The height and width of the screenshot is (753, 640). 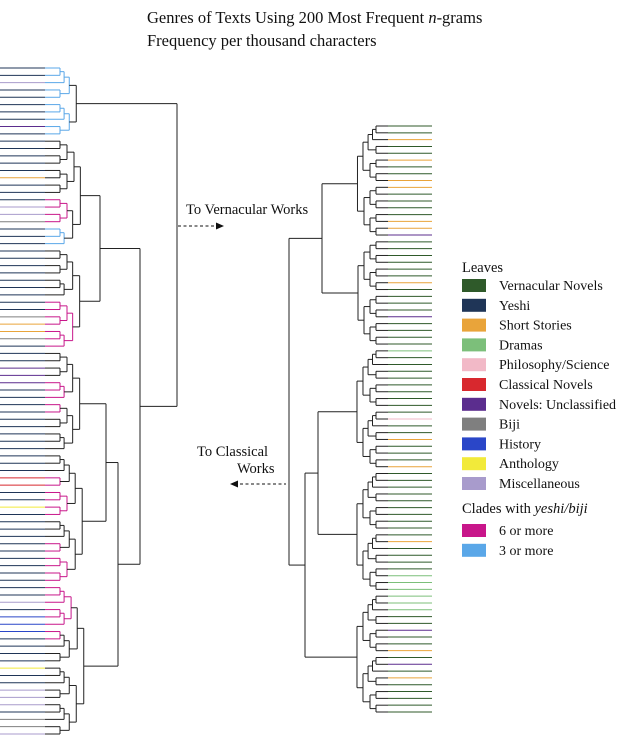 I want to click on legend-label-9: Anthology, so click(x=529, y=464).